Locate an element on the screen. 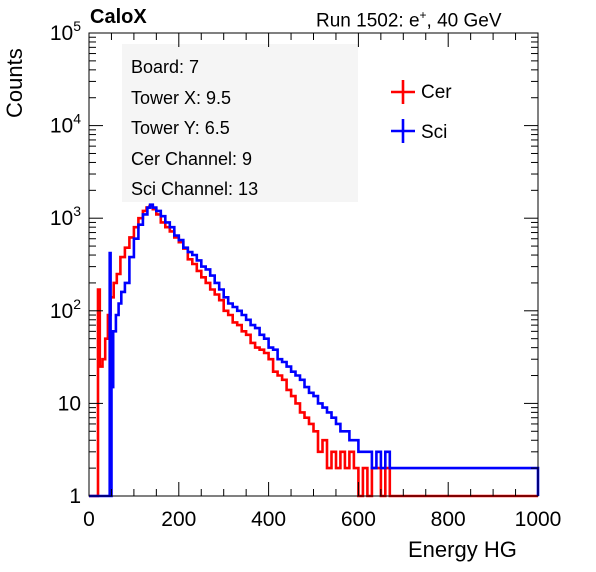 The height and width of the screenshot is (572, 596). x-tick-label: 800 is located at coordinates (448, 519).